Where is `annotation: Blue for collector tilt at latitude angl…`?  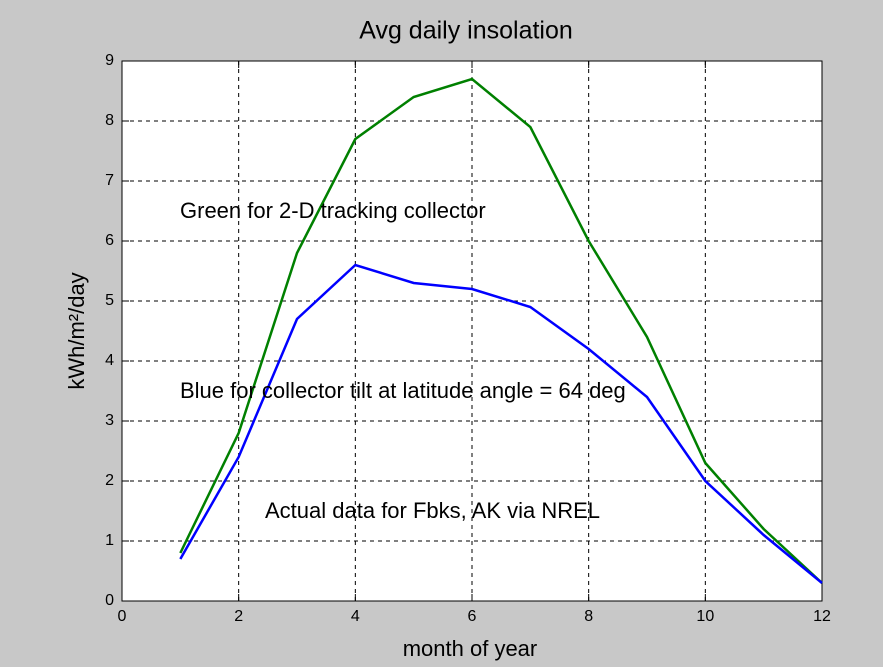
annotation: Blue for collector tilt at latitude angl… is located at coordinates (403, 390).